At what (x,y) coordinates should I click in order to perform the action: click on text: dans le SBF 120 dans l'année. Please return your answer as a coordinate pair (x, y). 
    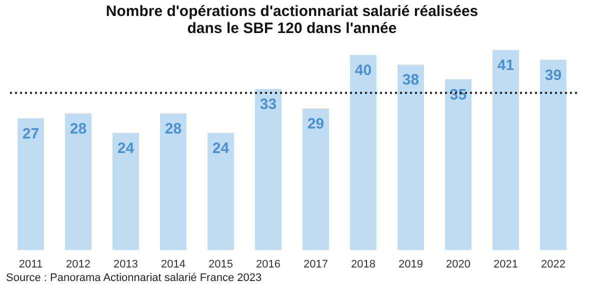
    Looking at the image, I should click on (292, 28).